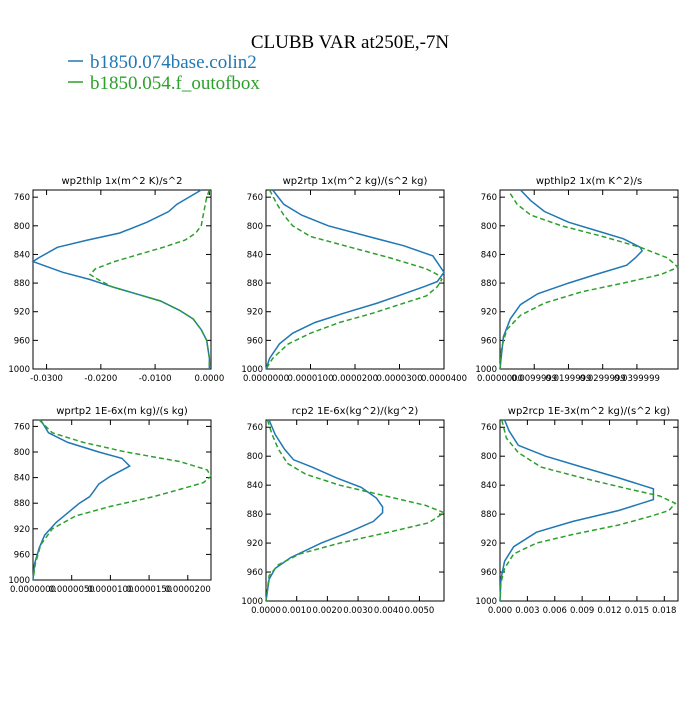  What do you see at coordinates (637, 611) in the screenshot?
I see `panel-6-xtick-label: 0.015` at bounding box center [637, 611].